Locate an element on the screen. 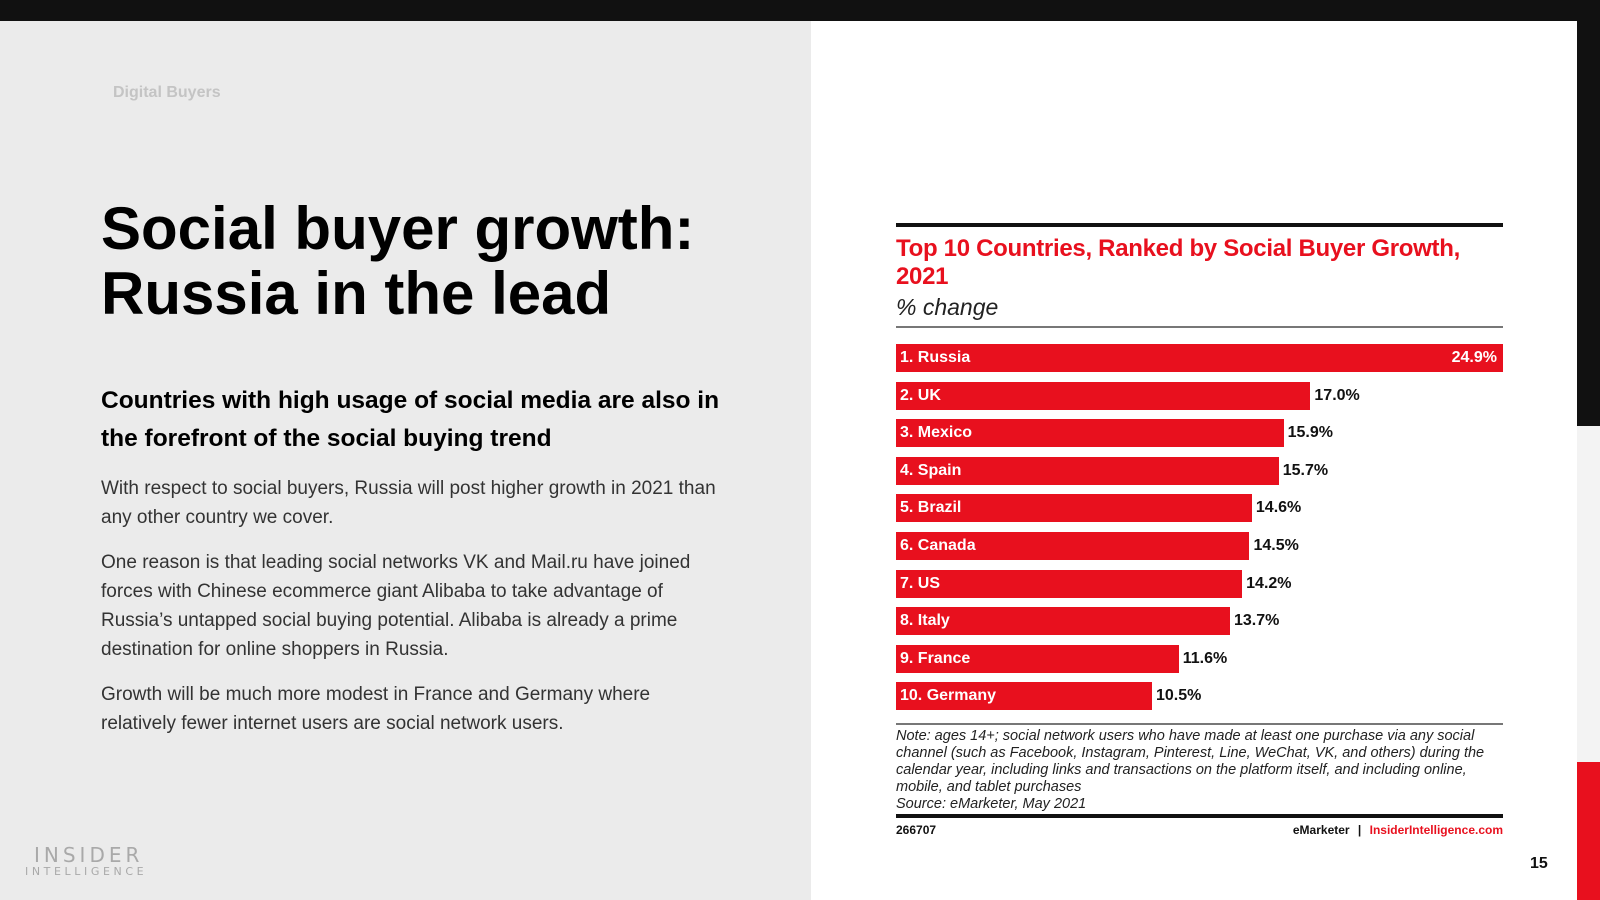 The height and width of the screenshot is (900, 1600). edge-strip-red is located at coordinates (1588, 831).